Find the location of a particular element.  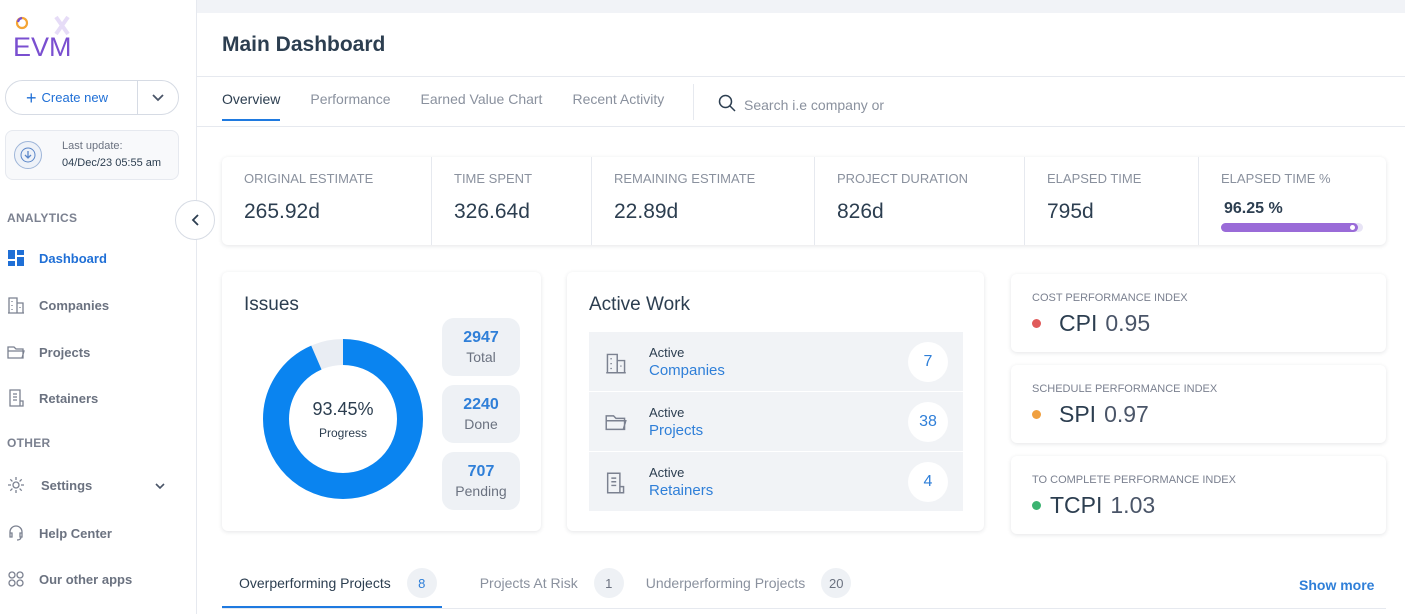

create-new-dropdown is located at coordinates (158, 97).